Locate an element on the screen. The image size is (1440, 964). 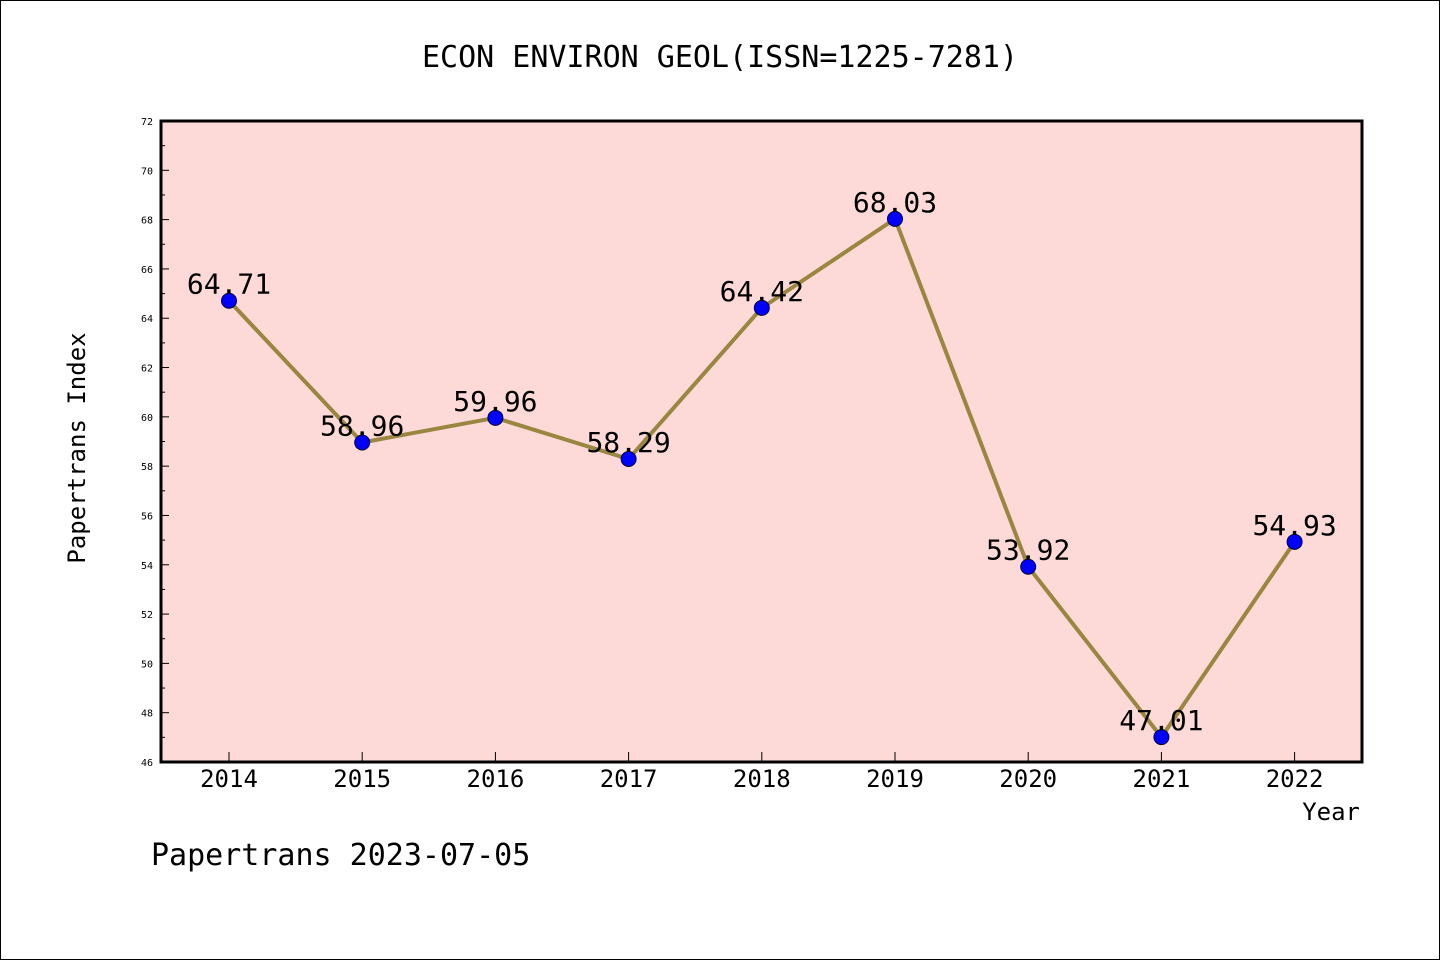
y-tick-label: 60 is located at coordinates (147, 418).